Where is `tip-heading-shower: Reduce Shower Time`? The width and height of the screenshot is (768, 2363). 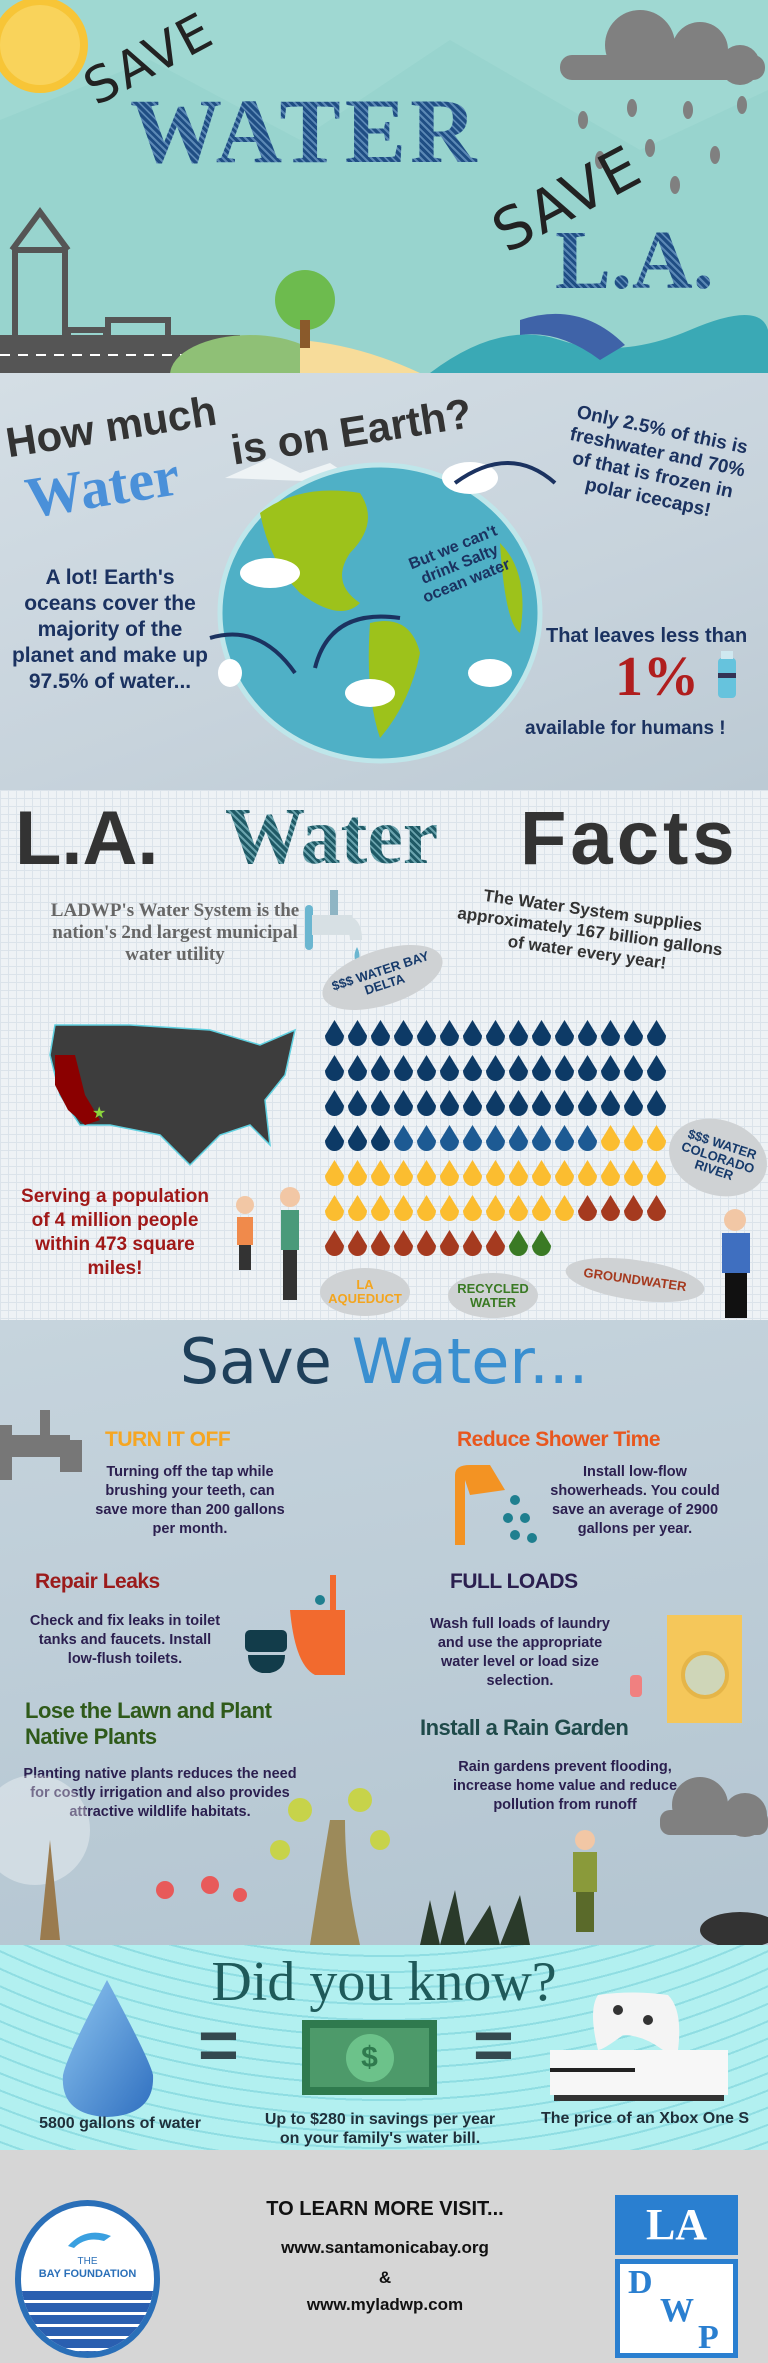
tip-heading-shower: Reduce Shower Time is located at coordinates (559, 1439).